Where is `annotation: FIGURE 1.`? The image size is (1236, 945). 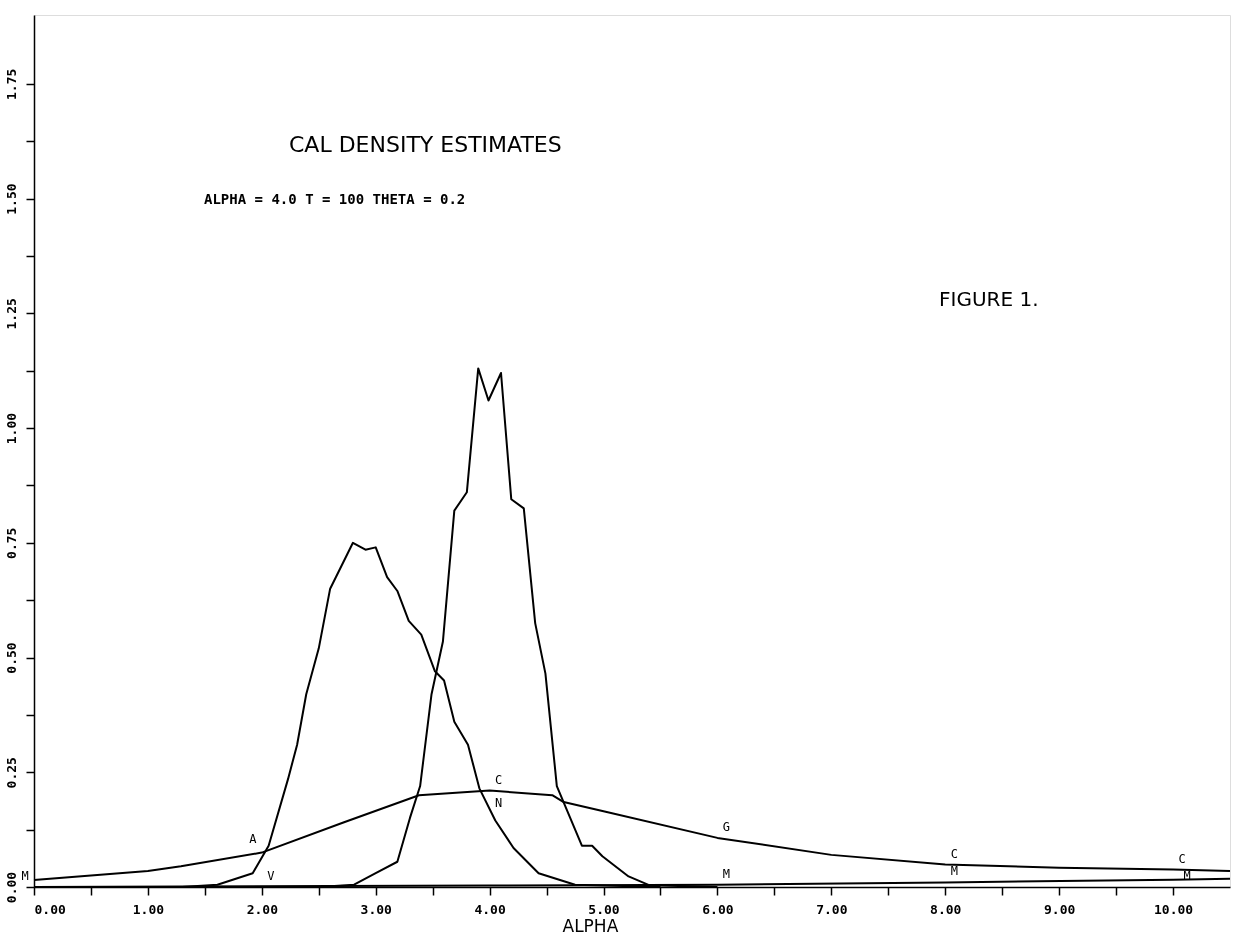
annotation: FIGURE 1. is located at coordinates (989, 299).